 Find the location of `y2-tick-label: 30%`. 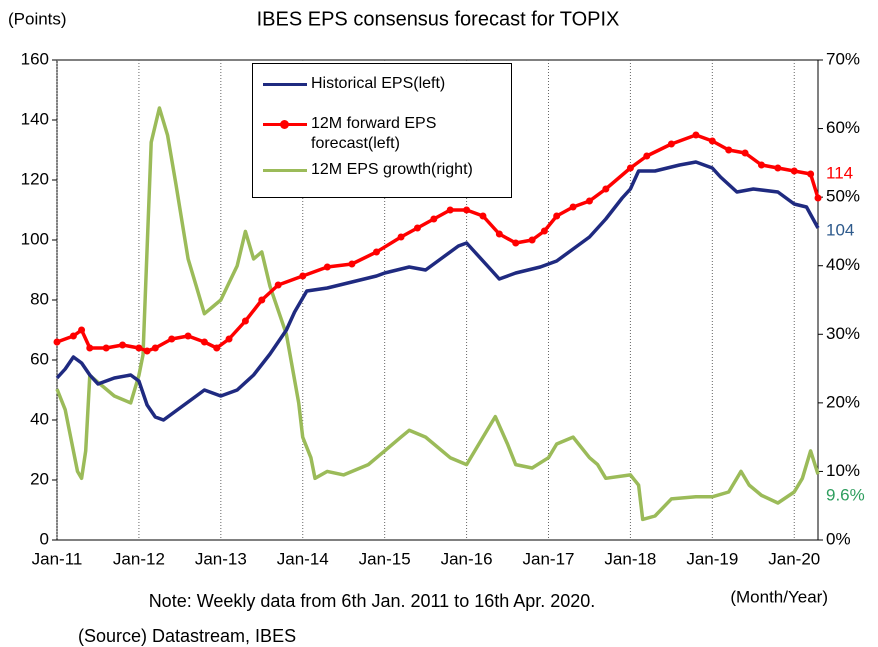

y2-tick-label: 30% is located at coordinates (843, 333).